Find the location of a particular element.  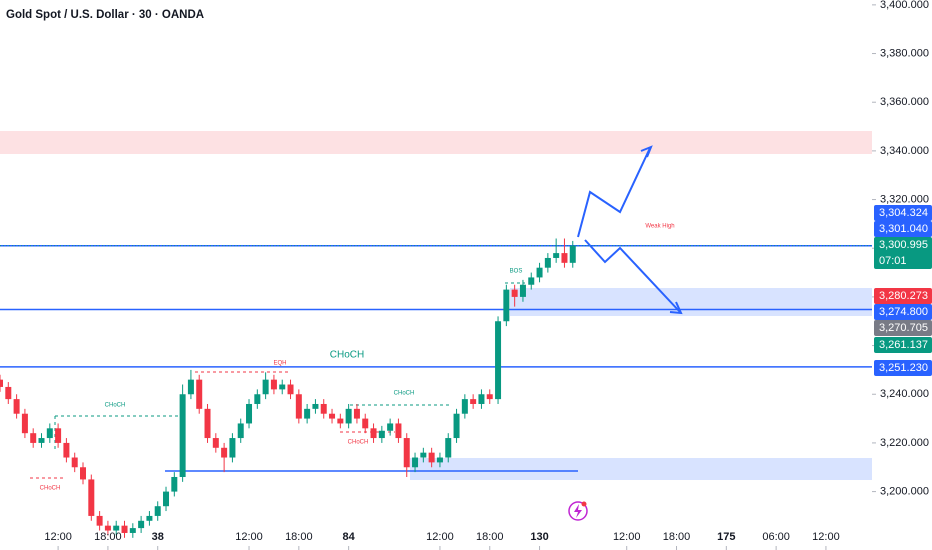

x-tick-label: 130 is located at coordinates (539, 537).